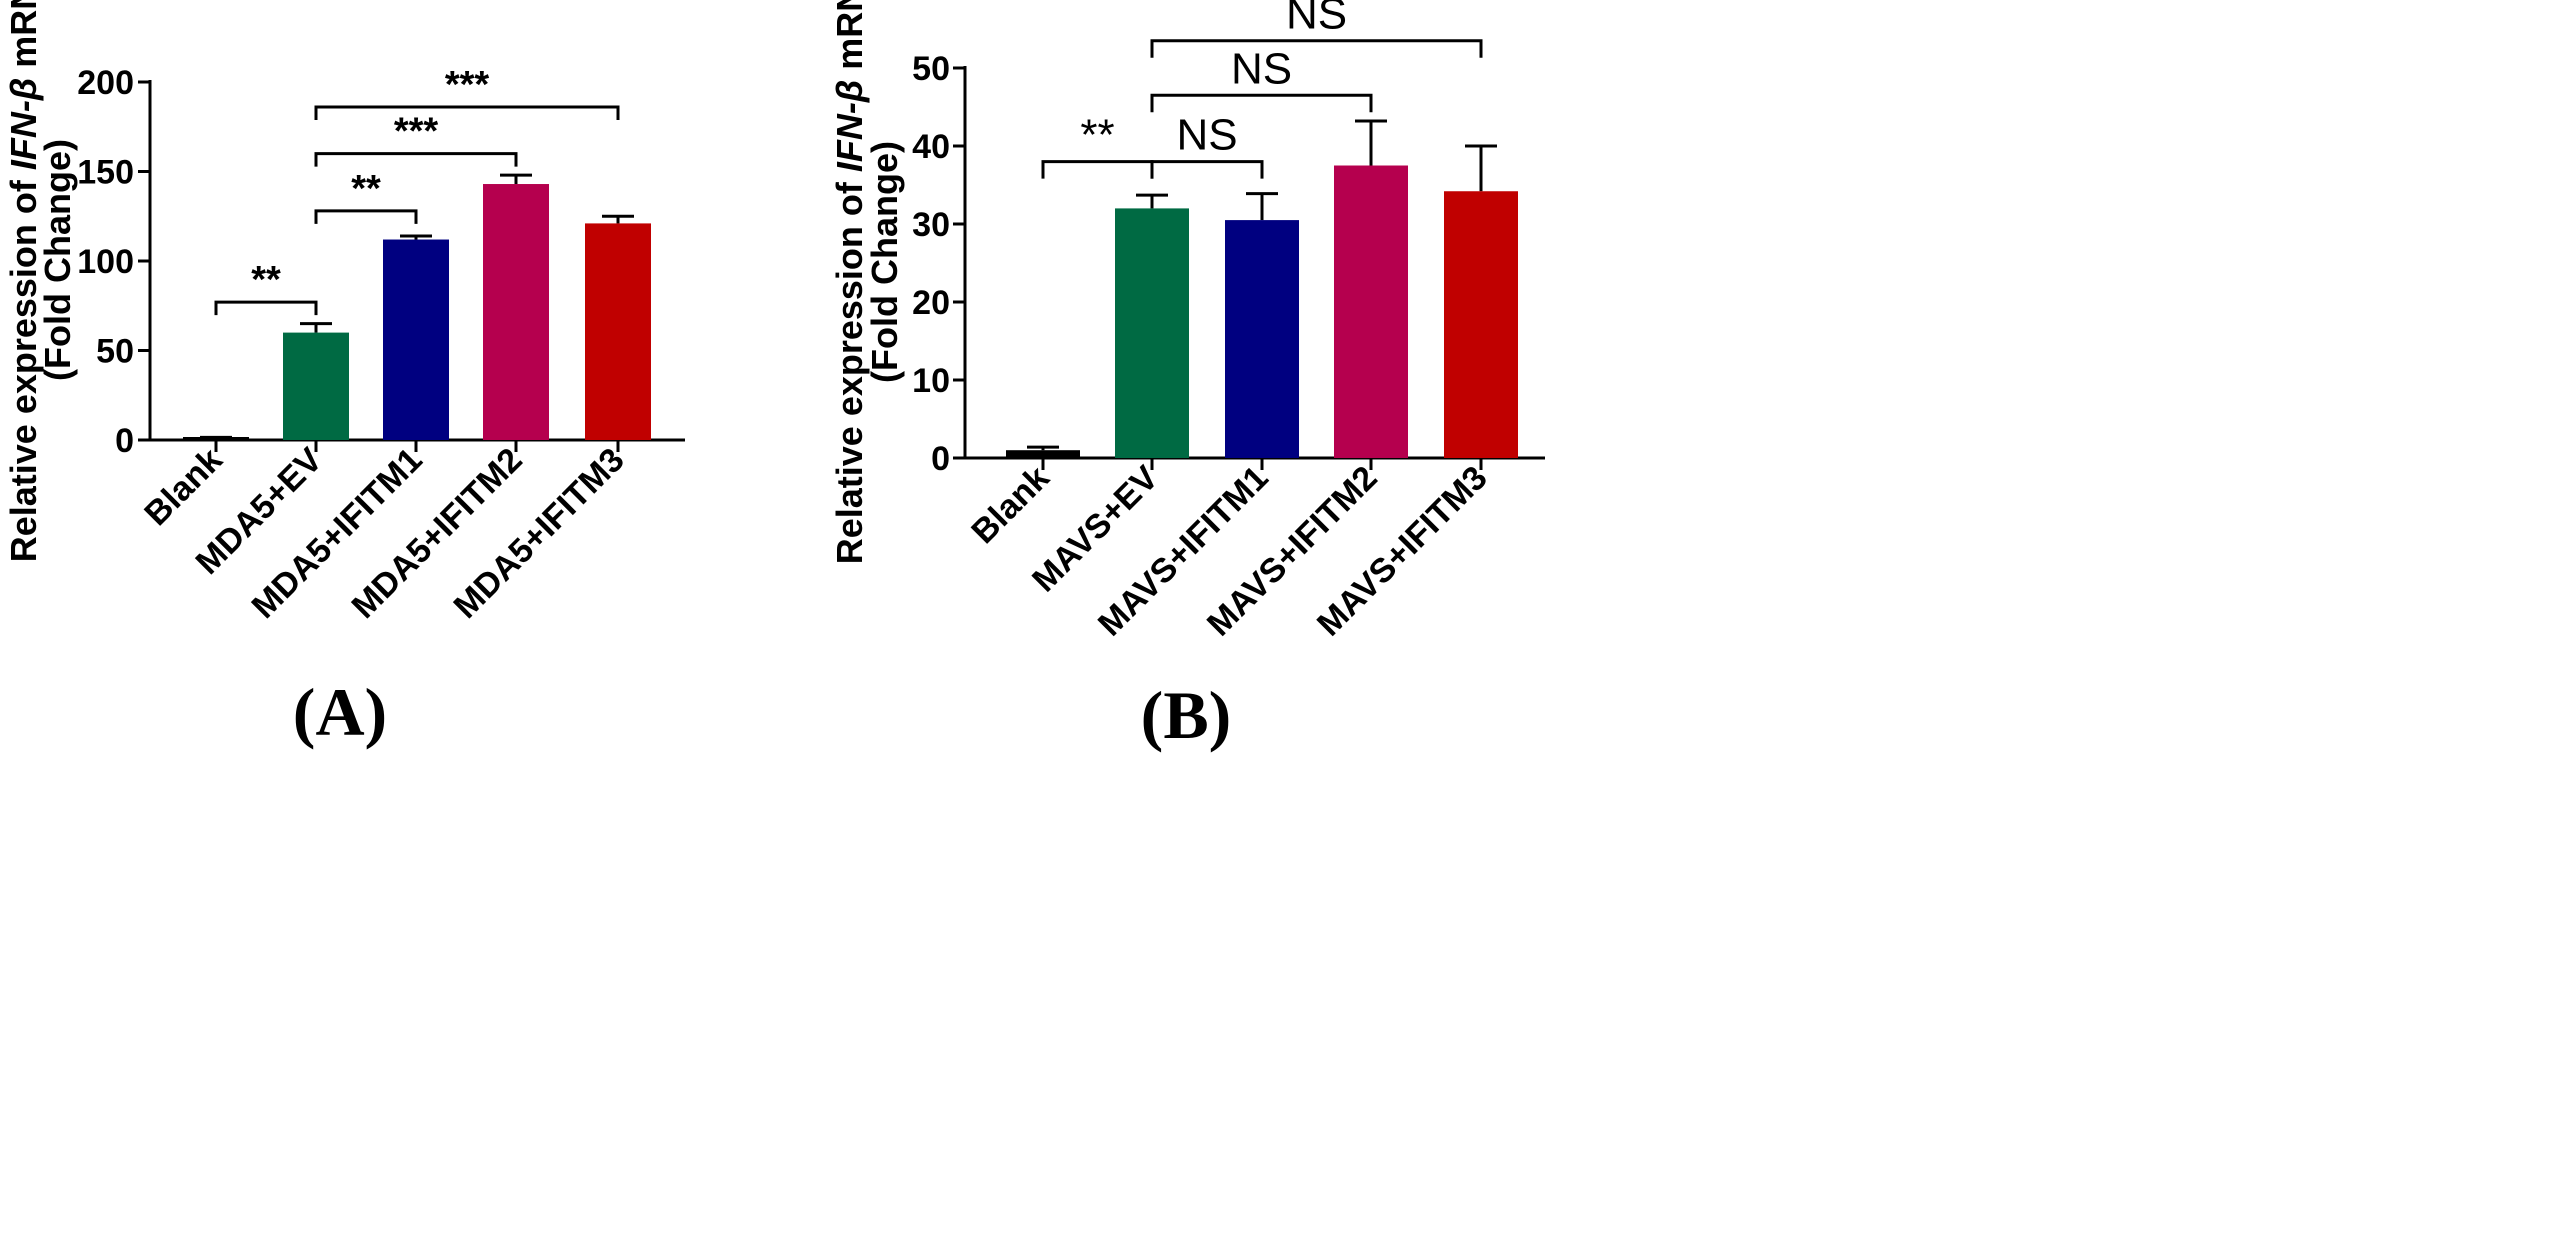  What do you see at coordinates (336, 533) in the screenshot?
I see `x-tick-label: MDA5+IFITM1` at bounding box center [336, 533].